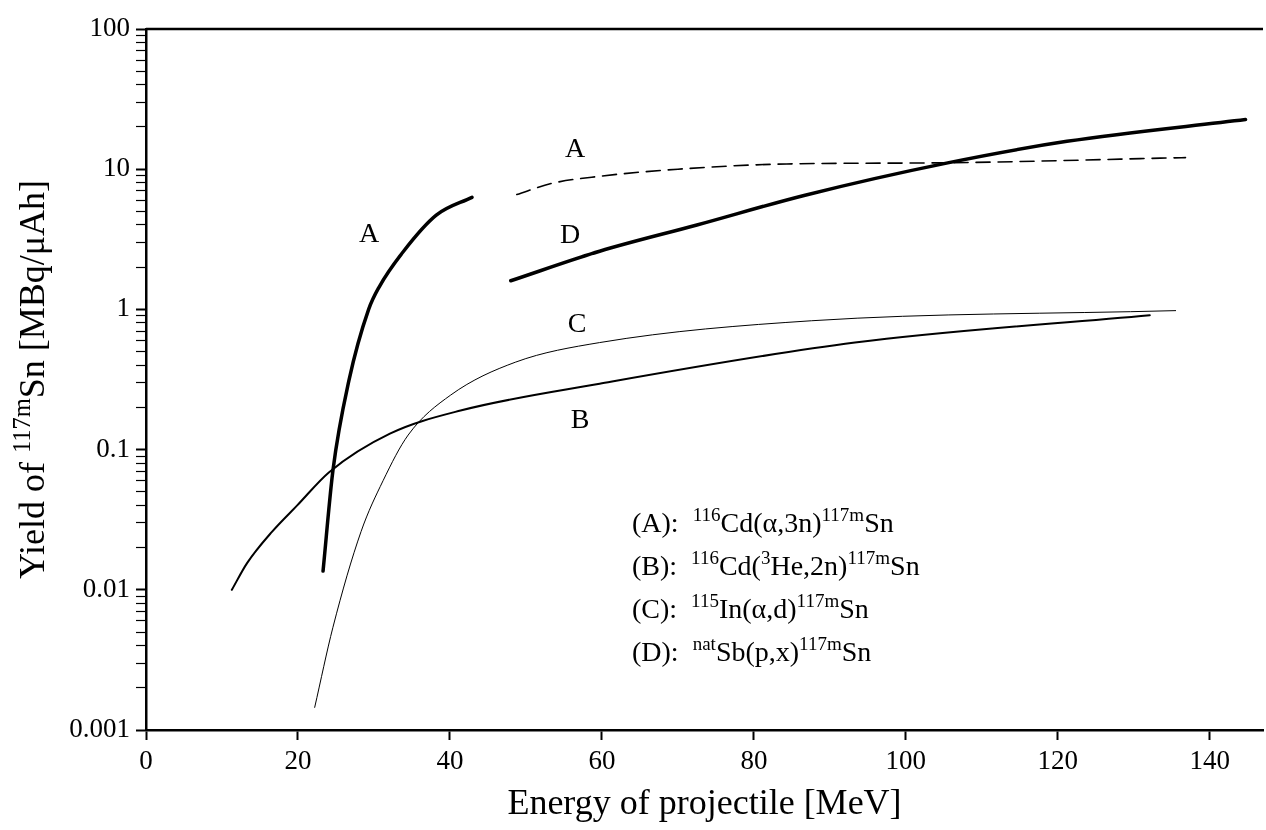 Image resolution: width=1266 pixels, height=830 pixels. I want to click on x-tick-label: 0, so click(146, 760).